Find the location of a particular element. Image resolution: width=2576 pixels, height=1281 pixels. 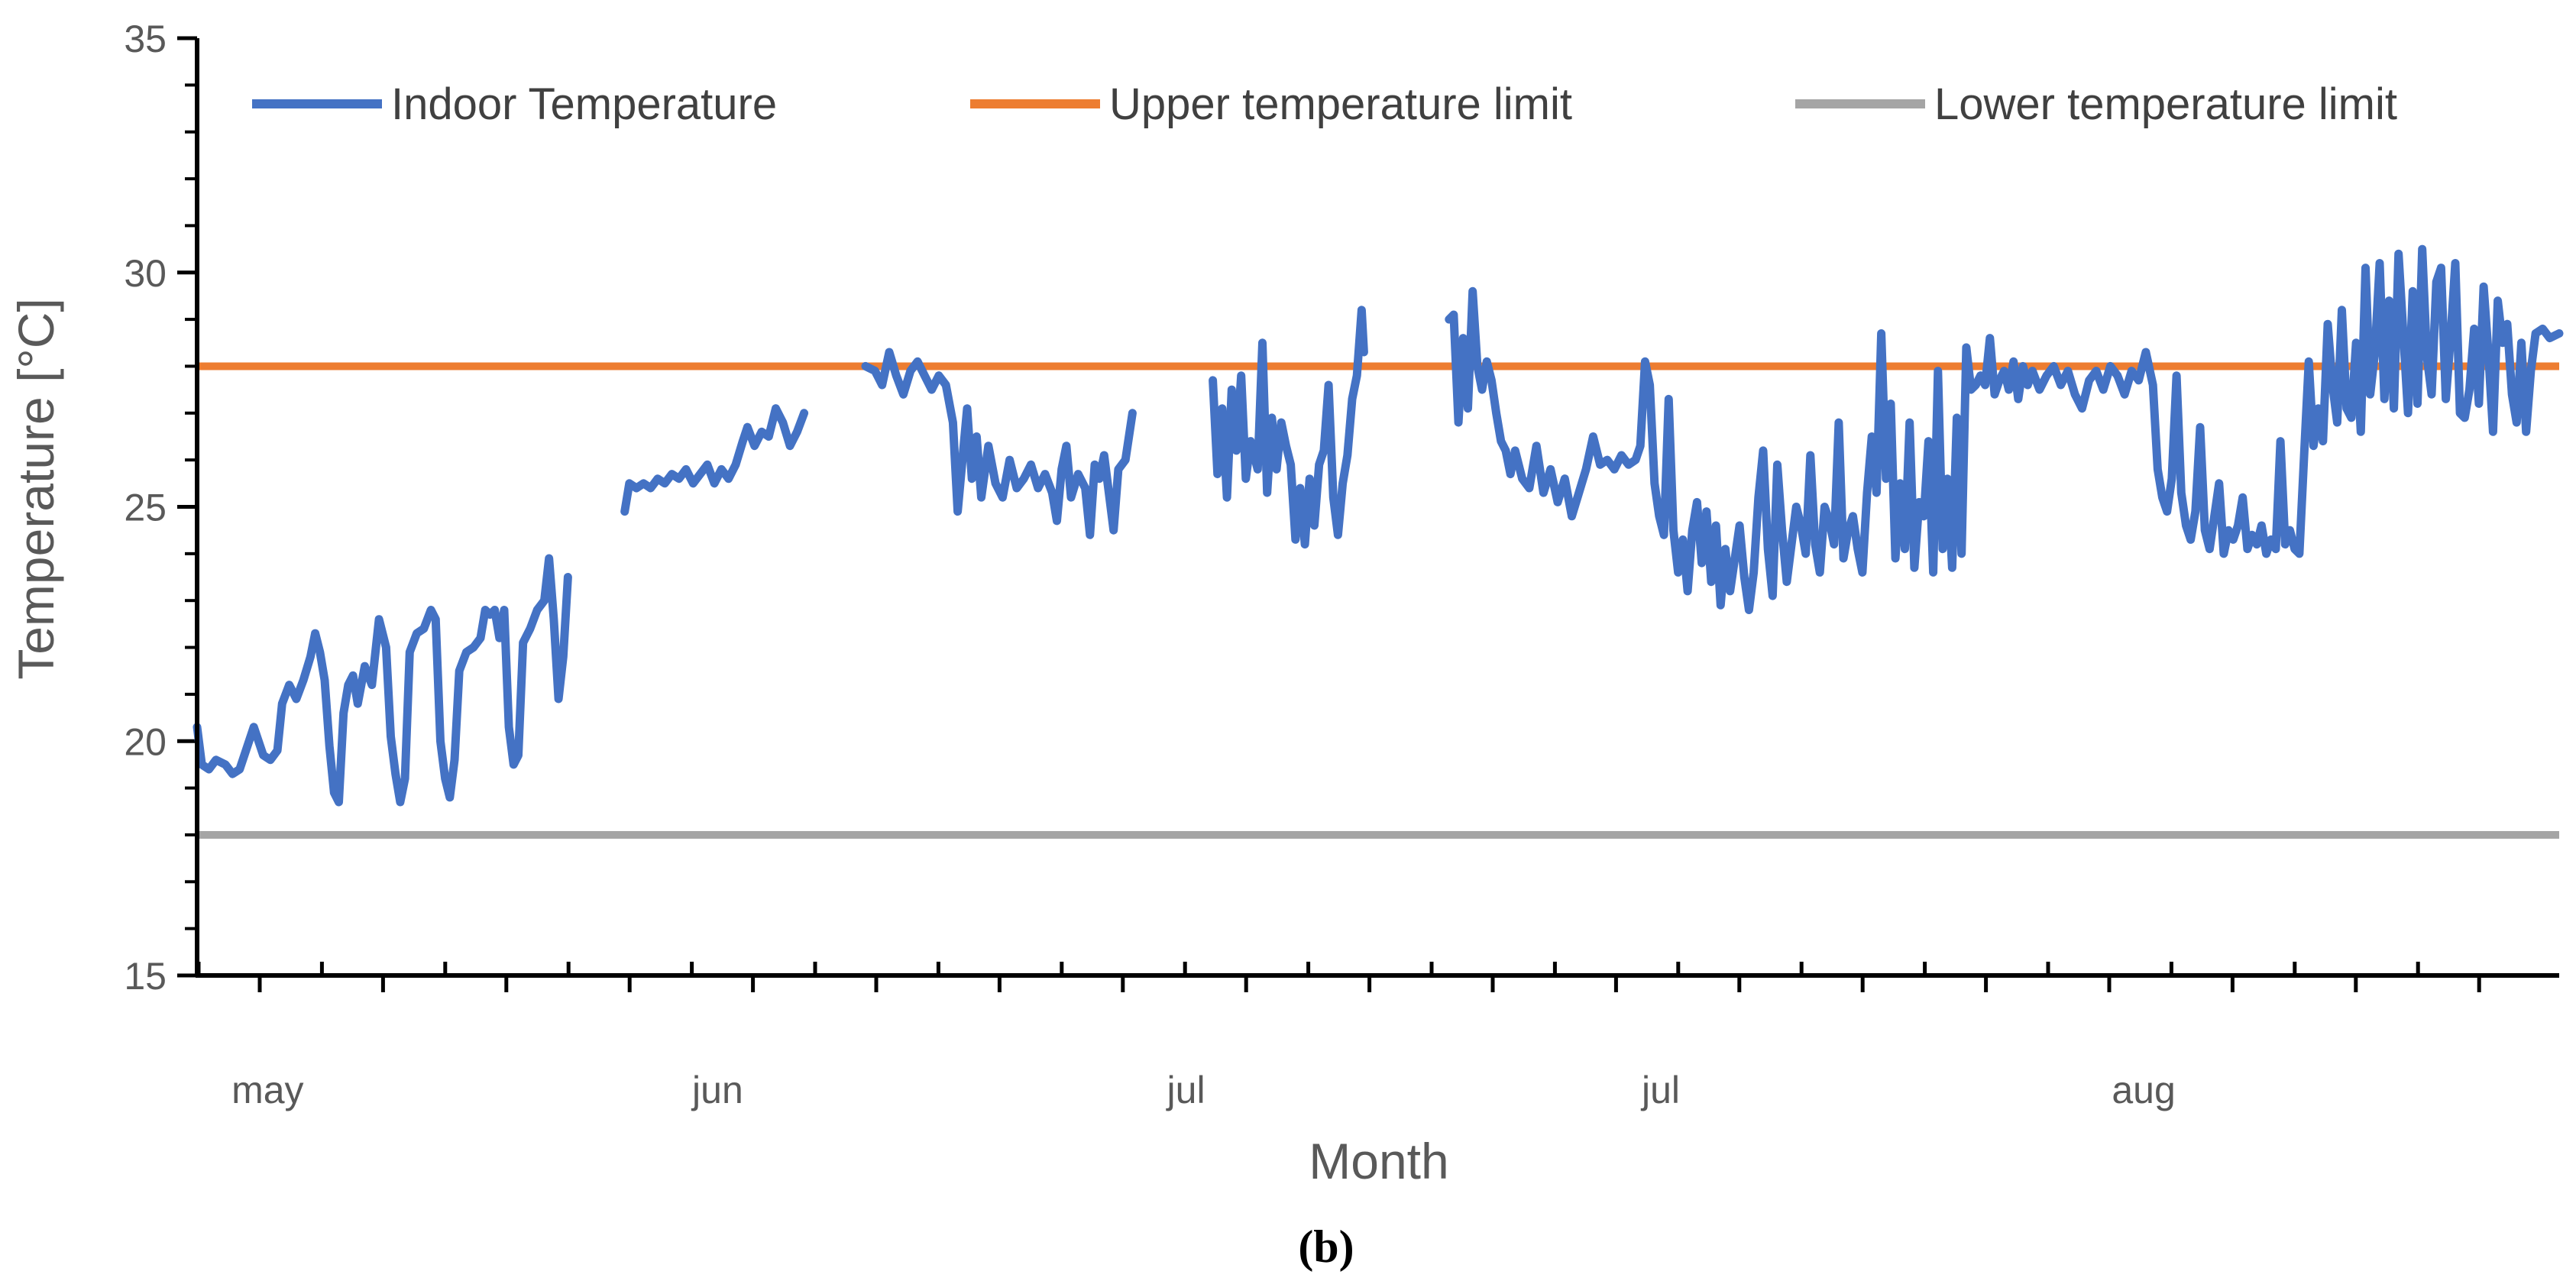

x-axis-month-labels: may jun jul jul aug is located at coordinates (1203, 1090).